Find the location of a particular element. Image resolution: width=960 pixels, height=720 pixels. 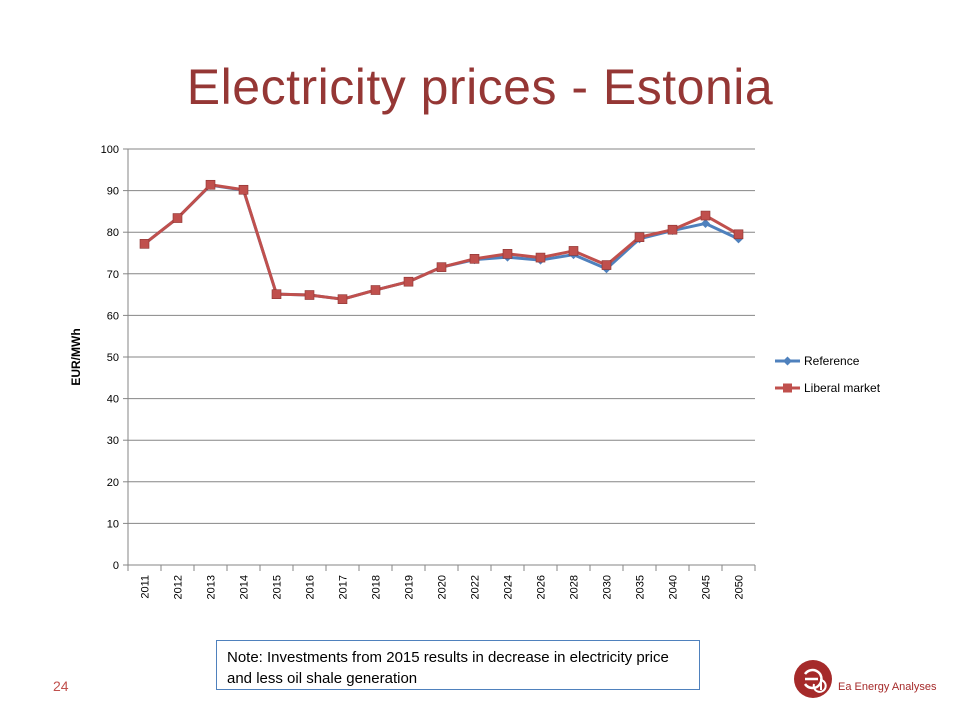

legend-label: Liberal market is located at coordinates (842, 388).